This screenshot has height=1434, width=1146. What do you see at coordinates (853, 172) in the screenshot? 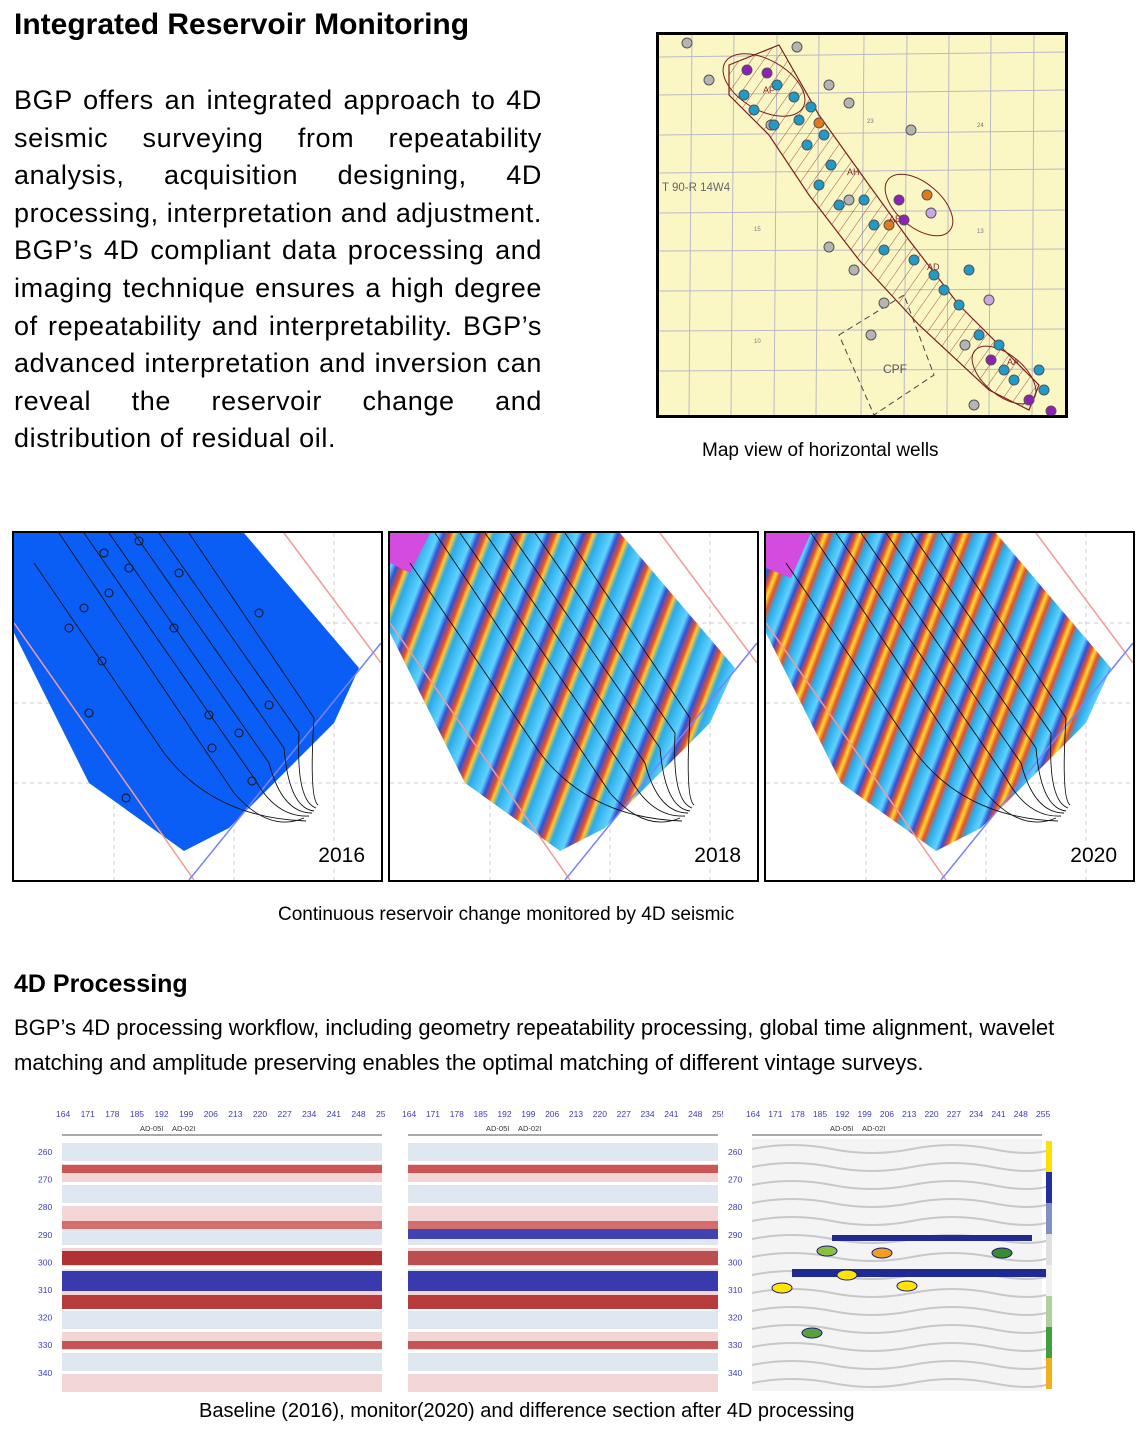
I see `pad-label-ah: AH` at bounding box center [853, 172].